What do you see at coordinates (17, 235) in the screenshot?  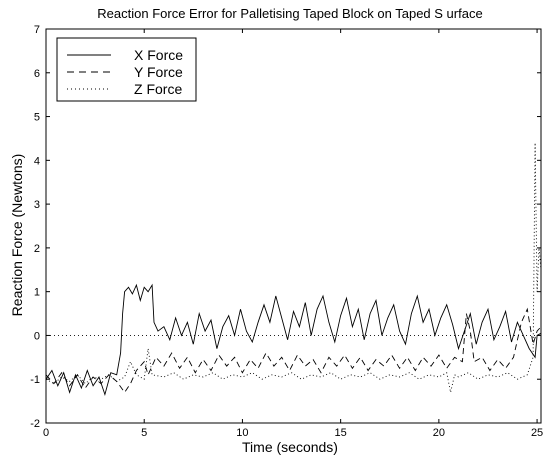 I see `y-axis-label: Reaction Force (Newtons)` at bounding box center [17, 235].